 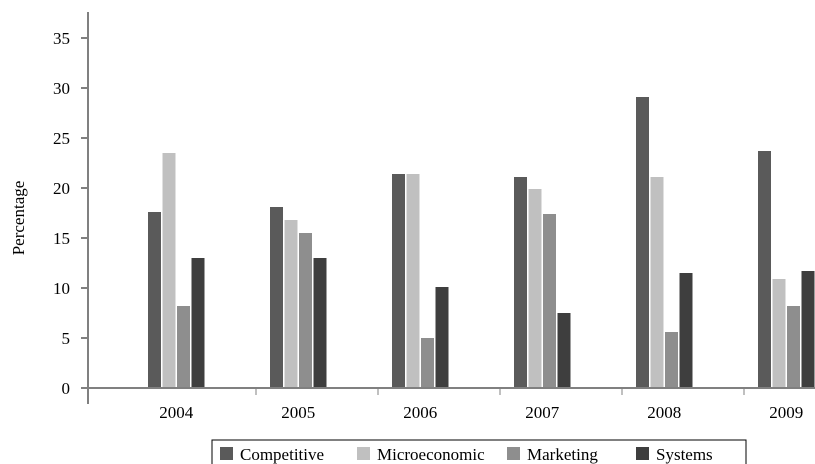 What do you see at coordinates (61, 188) in the screenshot?
I see `y-tick-label: 20` at bounding box center [61, 188].